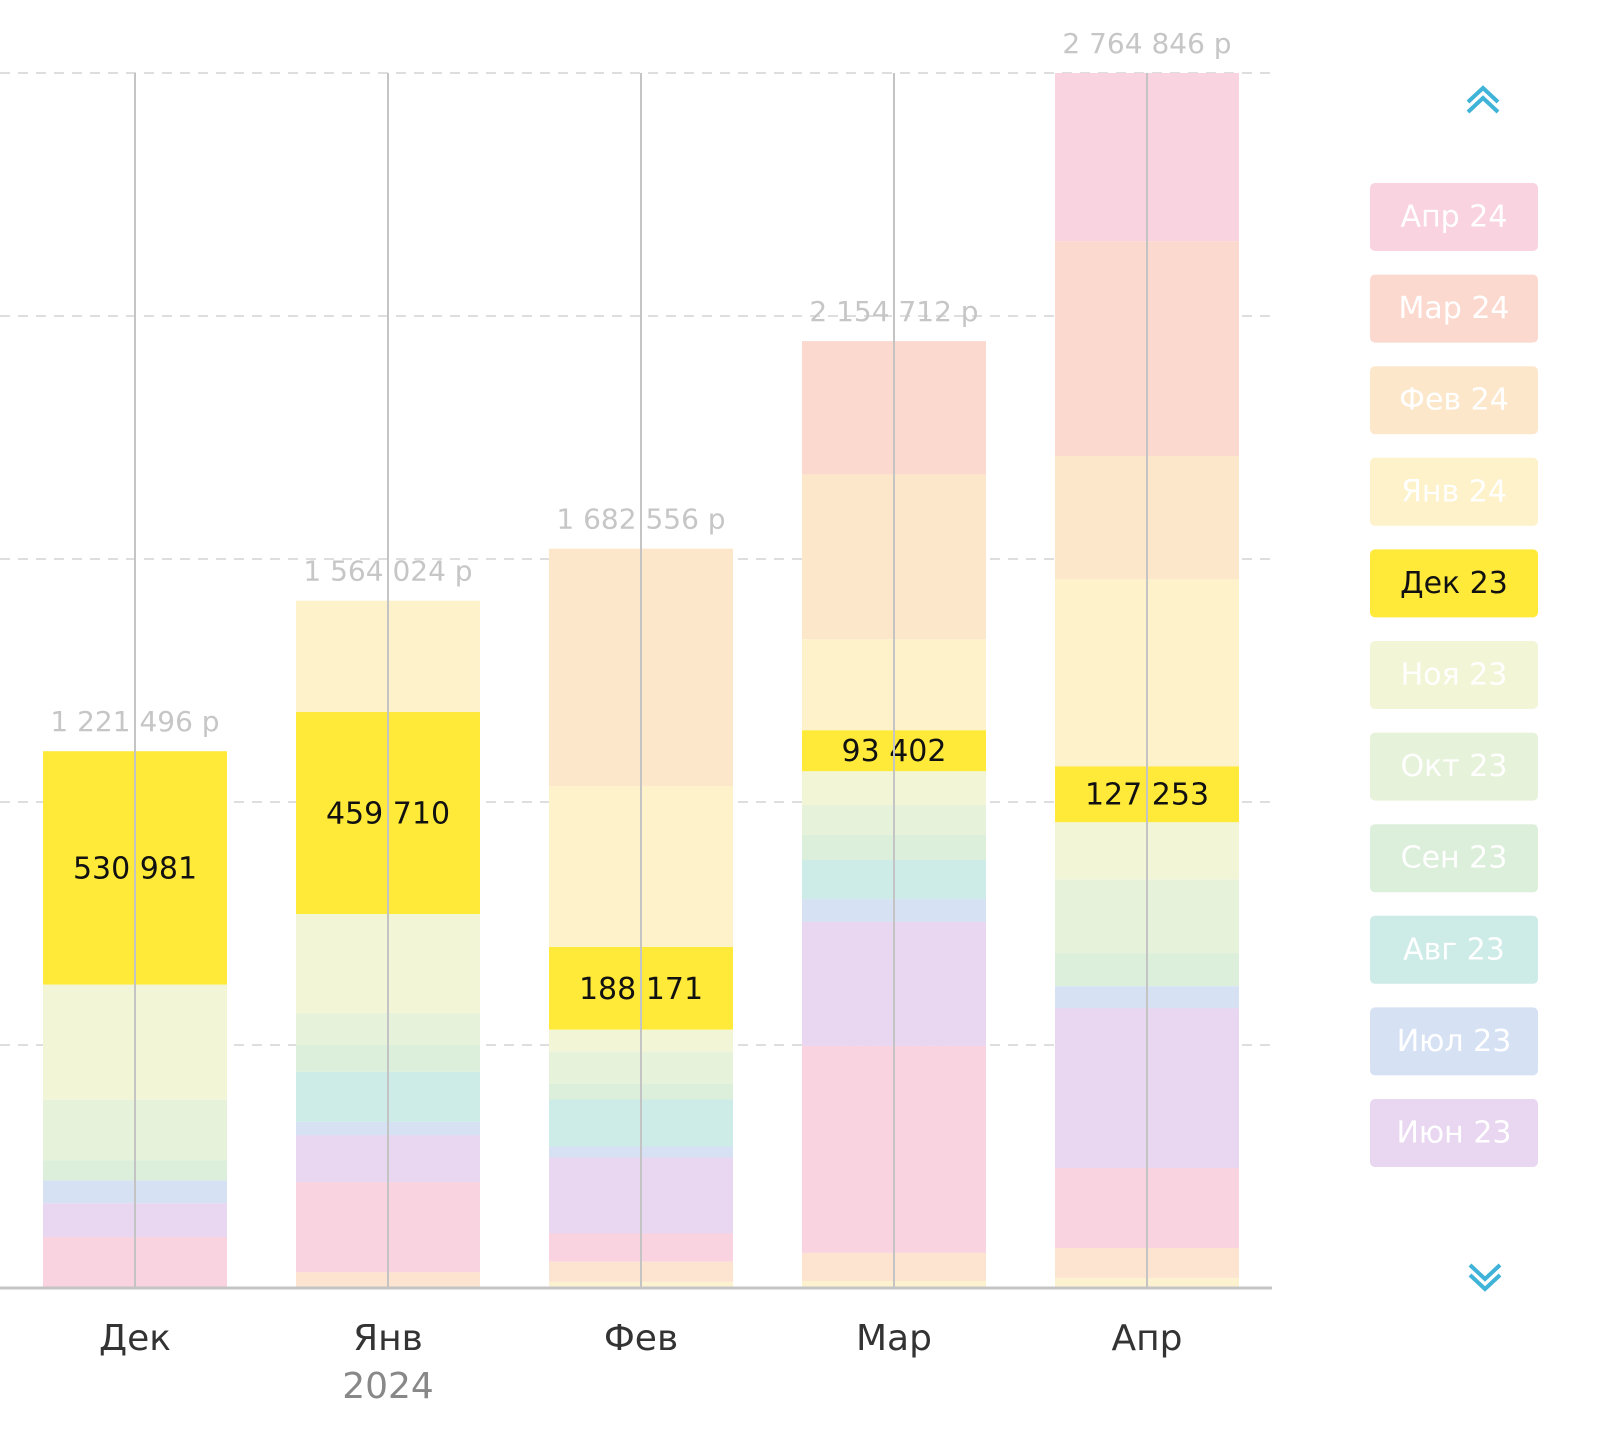 Image resolution: width=1600 pixels, height=1442 pixels. I want to click on legend-label: Сен 23, so click(1454, 858).